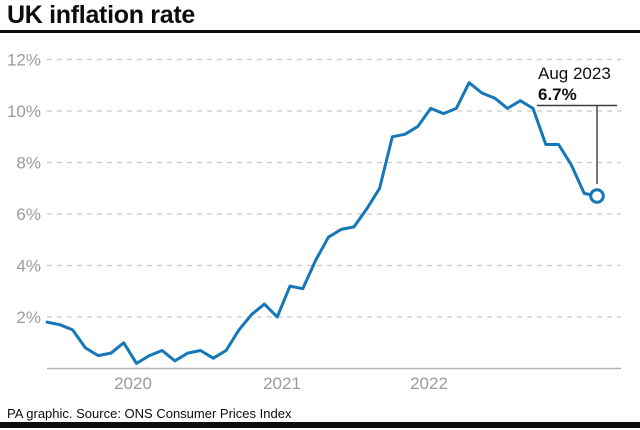 The width and height of the screenshot is (640, 430). I want to click on y-tick-label: 10%, so click(24, 111).